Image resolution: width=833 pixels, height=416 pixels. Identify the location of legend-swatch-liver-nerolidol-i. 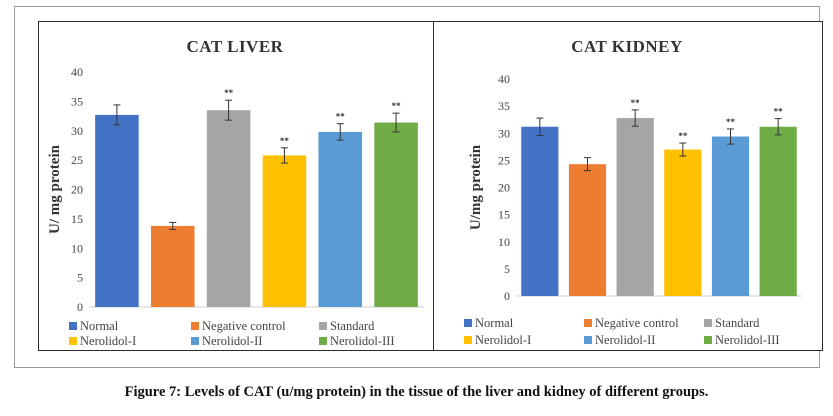
(73, 341).